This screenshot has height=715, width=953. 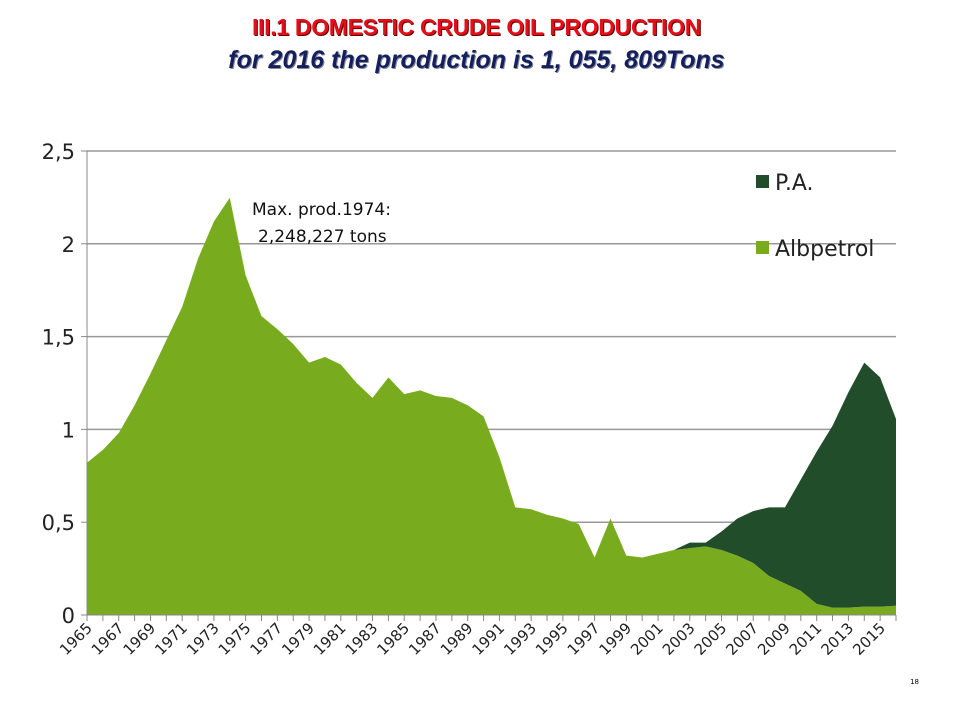 I want to click on y-tick-label: 1,5, so click(x=58, y=338).